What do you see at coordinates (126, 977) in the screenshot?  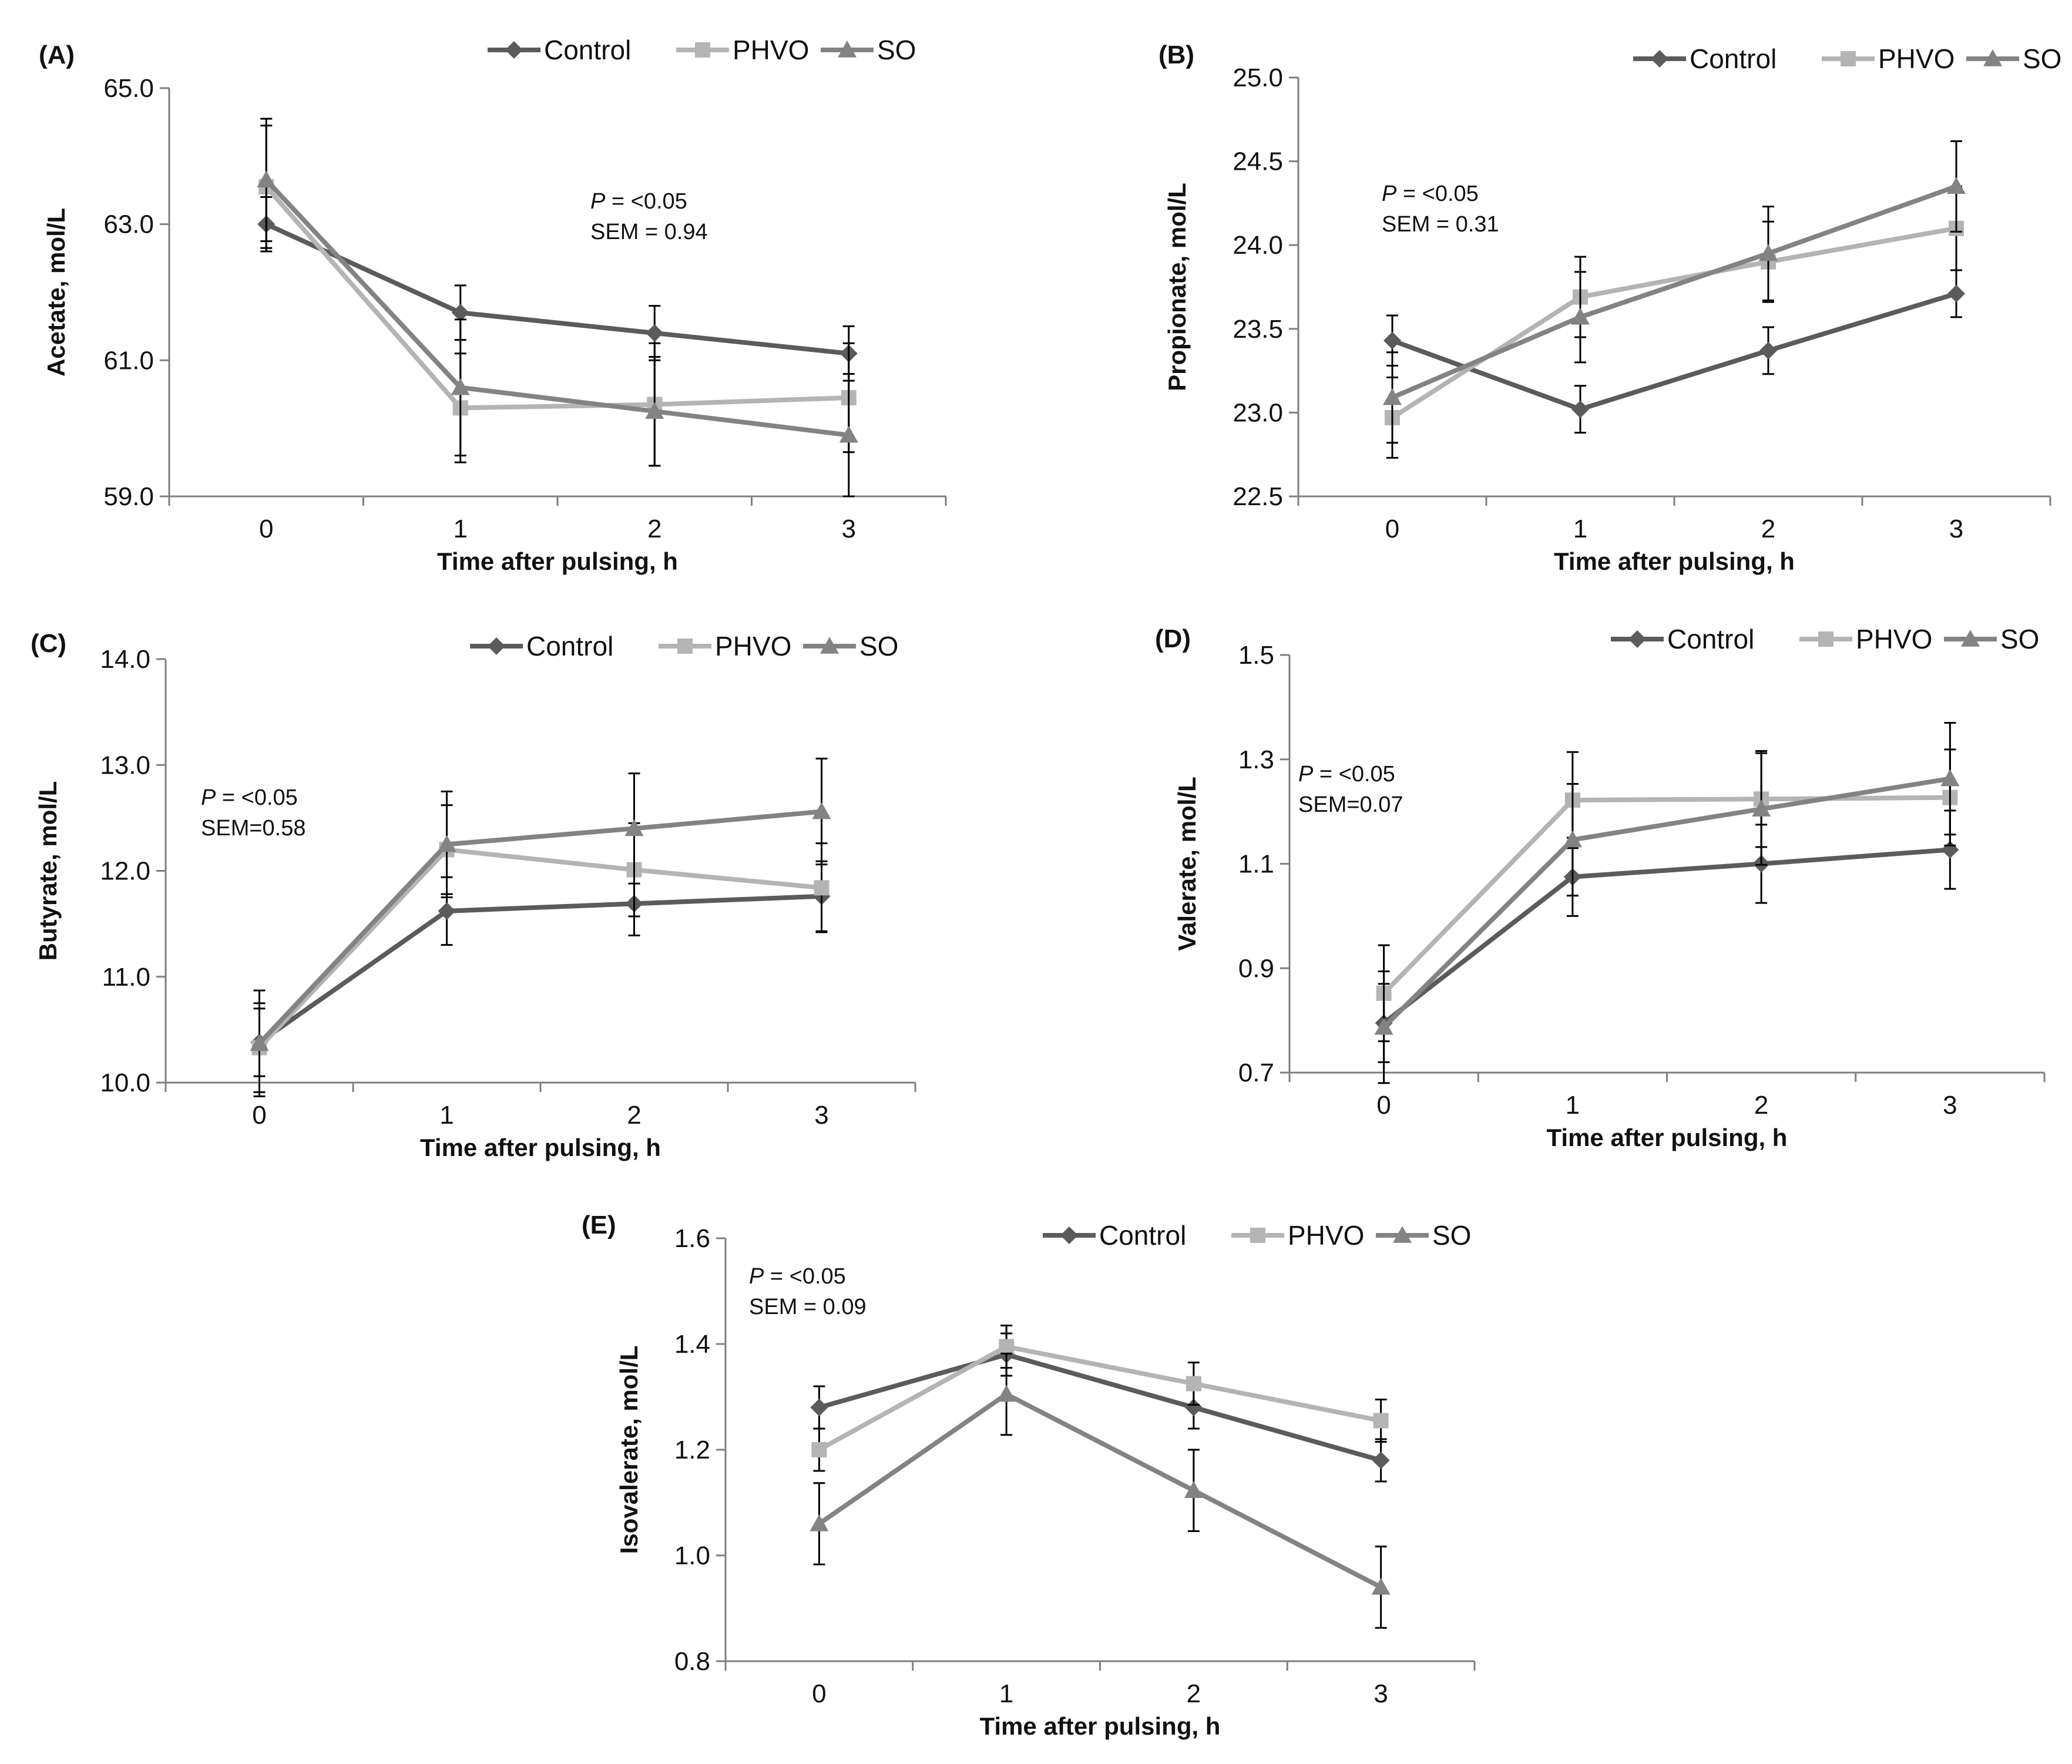 I see `y-tick-label: 11.0` at bounding box center [126, 977].